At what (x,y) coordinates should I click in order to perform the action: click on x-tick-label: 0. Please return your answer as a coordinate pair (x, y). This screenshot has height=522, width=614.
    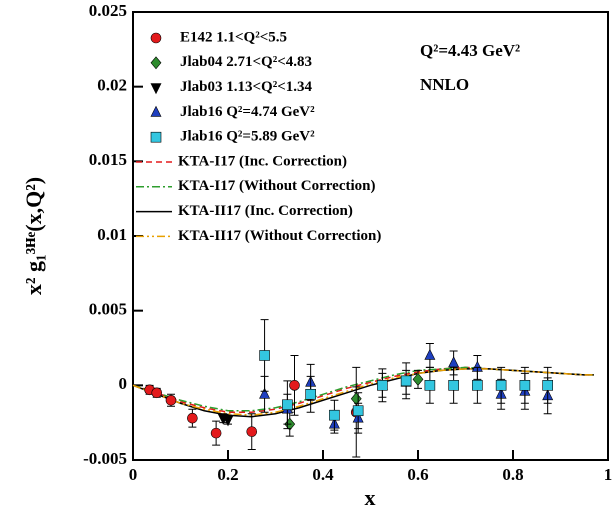
    Looking at the image, I should click on (133, 474).